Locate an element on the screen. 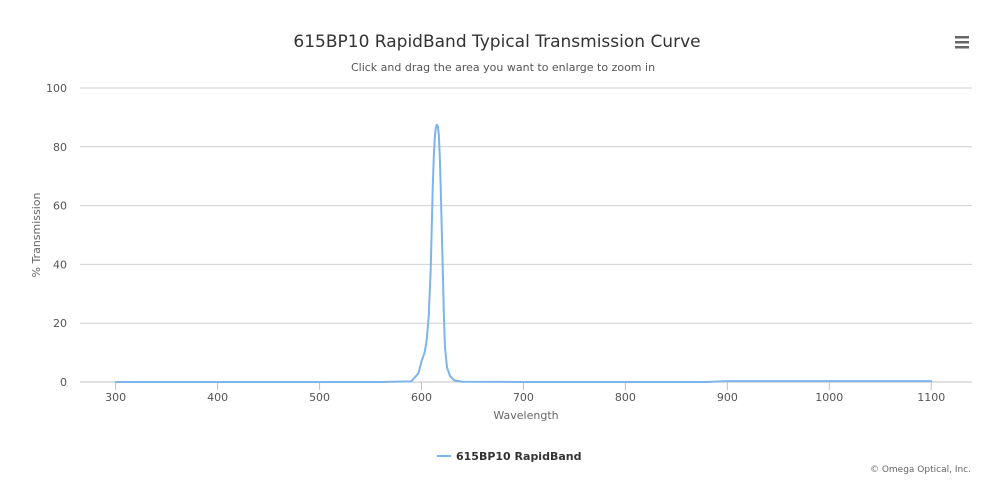  hamburger-menu-icon is located at coordinates (962, 42).